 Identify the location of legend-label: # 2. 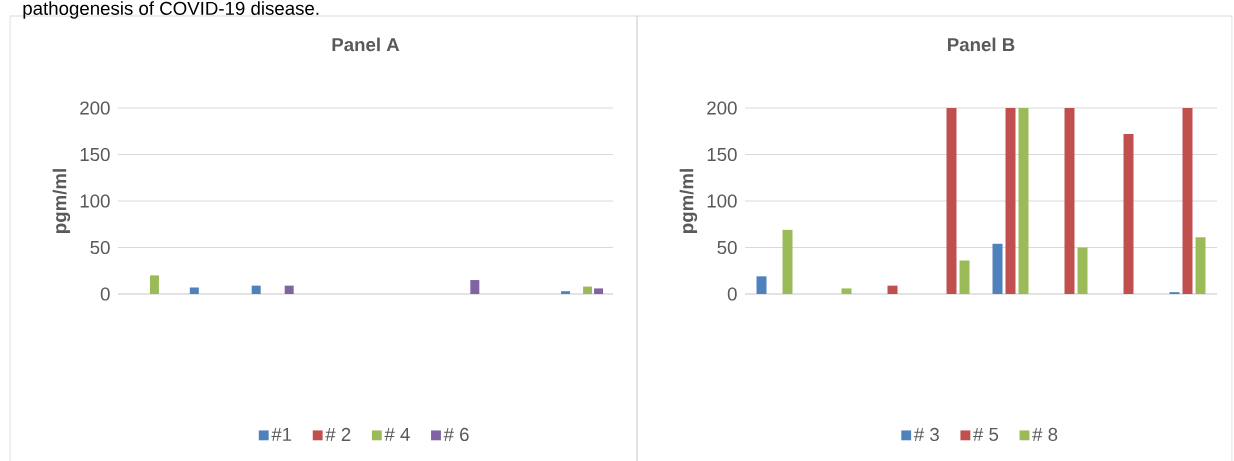
(338, 434).